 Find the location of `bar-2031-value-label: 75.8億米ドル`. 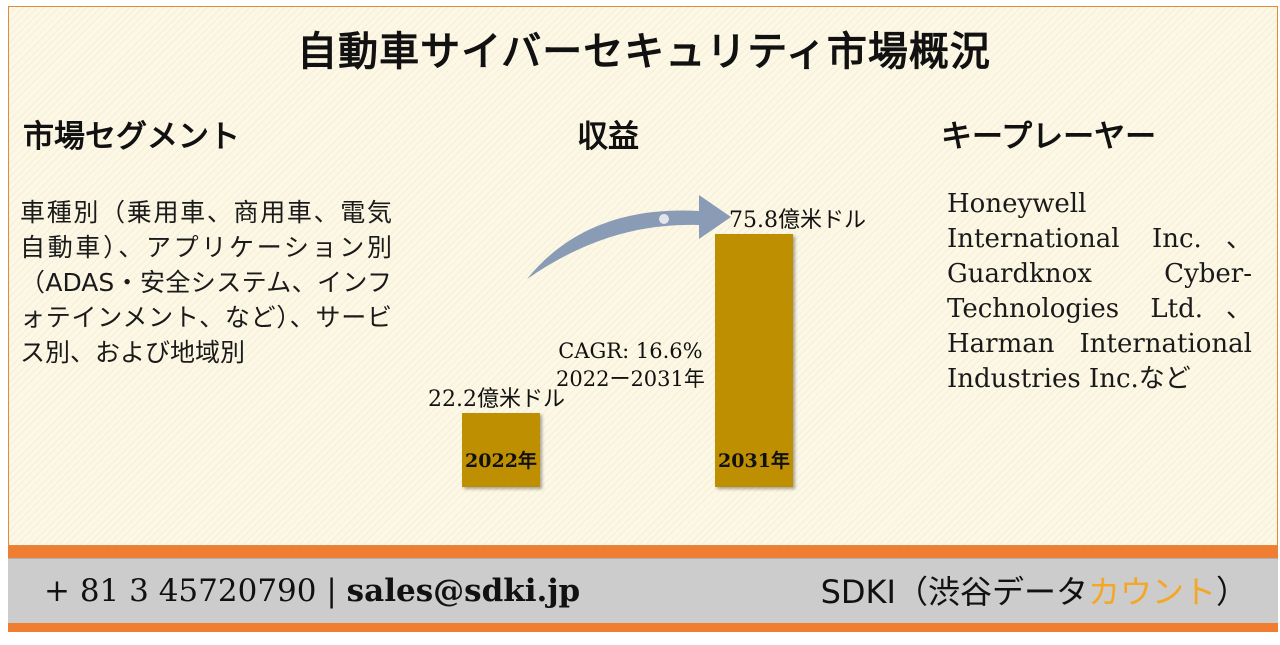

bar-2031-value-label: 75.8億米ドル is located at coordinates (797, 220).